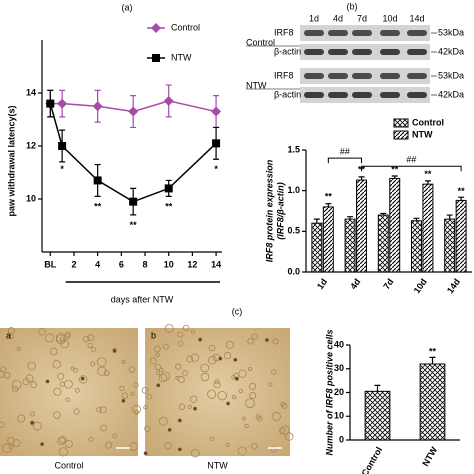  I want to click on x-tick-label: 12, so click(192, 264).